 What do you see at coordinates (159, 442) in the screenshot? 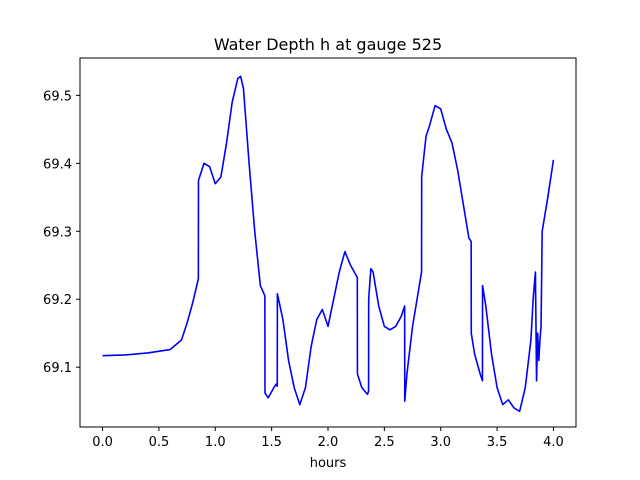
I see `x-tick-label: 0.5` at bounding box center [159, 442].